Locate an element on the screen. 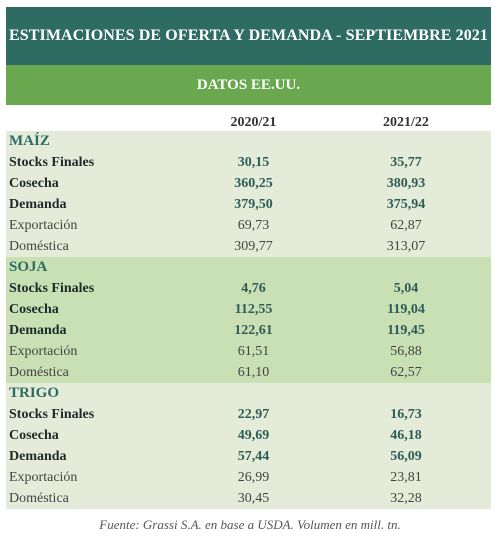 This screenshot has width=500, height=538. value-2020-21: 360,25 is located at coordinates (253, 183).